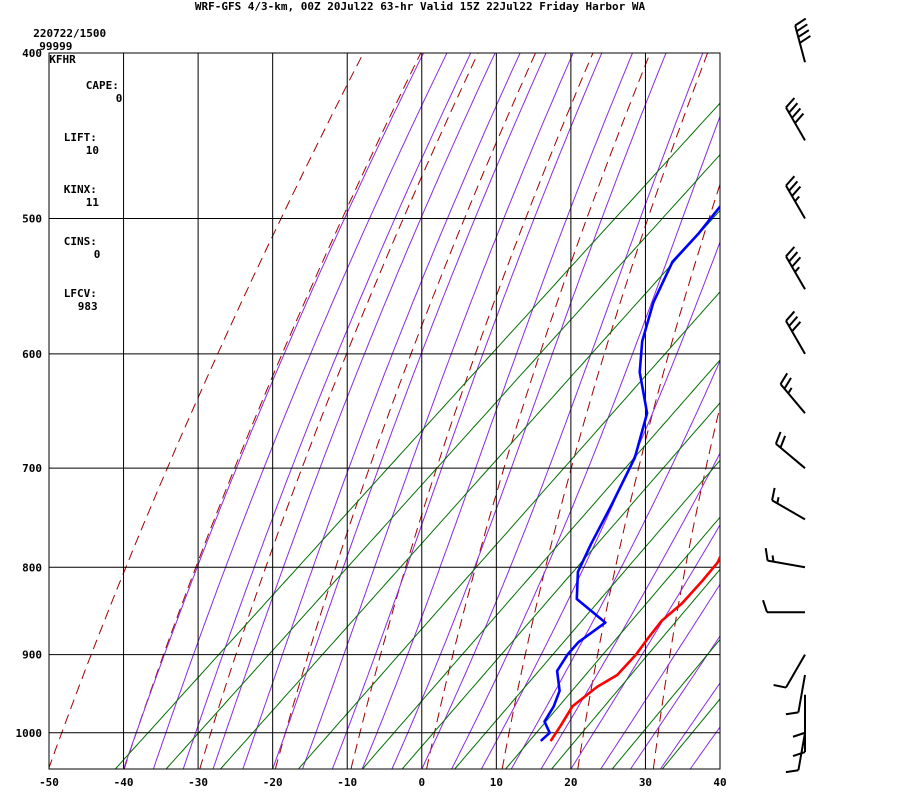 The image size is (900, 800). What do you see at coordinates (102, 85) in the screenshot?
I see `cape-label: CAPE:` at bounding box center [102, 85].